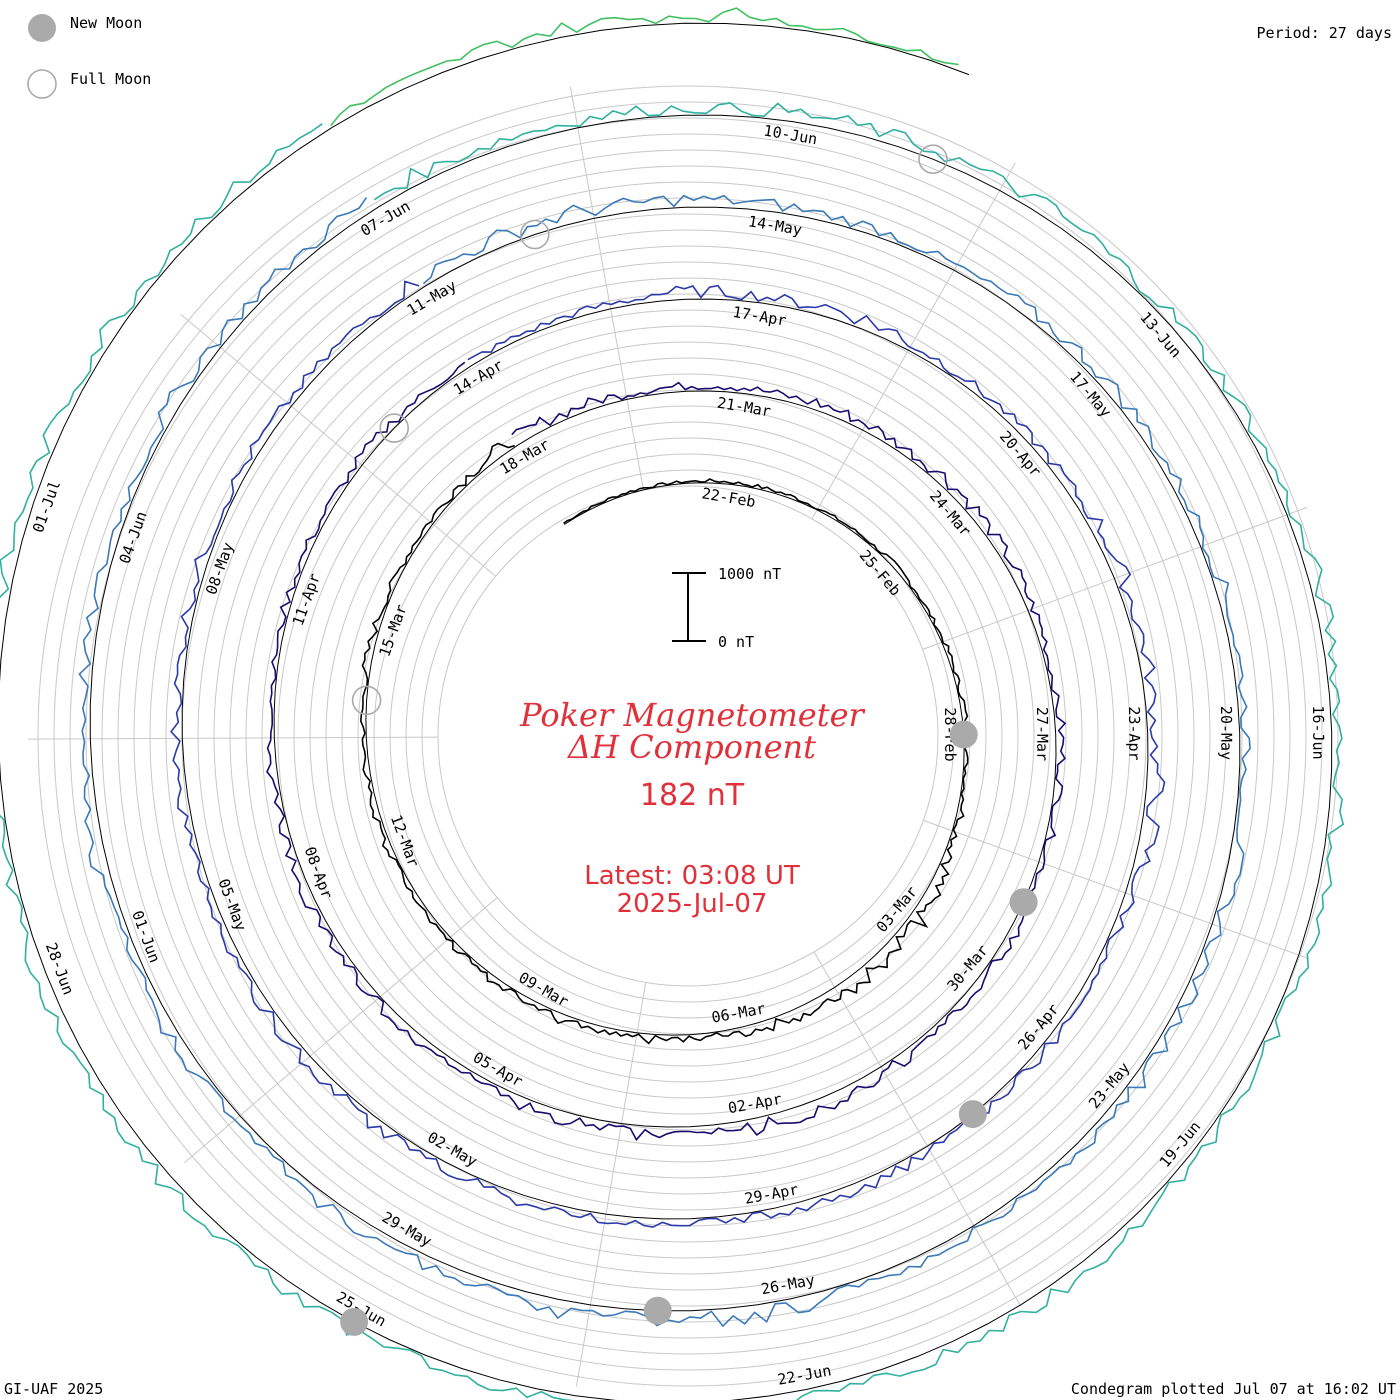 The width and height of the screenshot is (1400, 1400). Describe the element at coordinates (897, 909) in the screenshot. I see `date-label: 03-Mar` at that location.